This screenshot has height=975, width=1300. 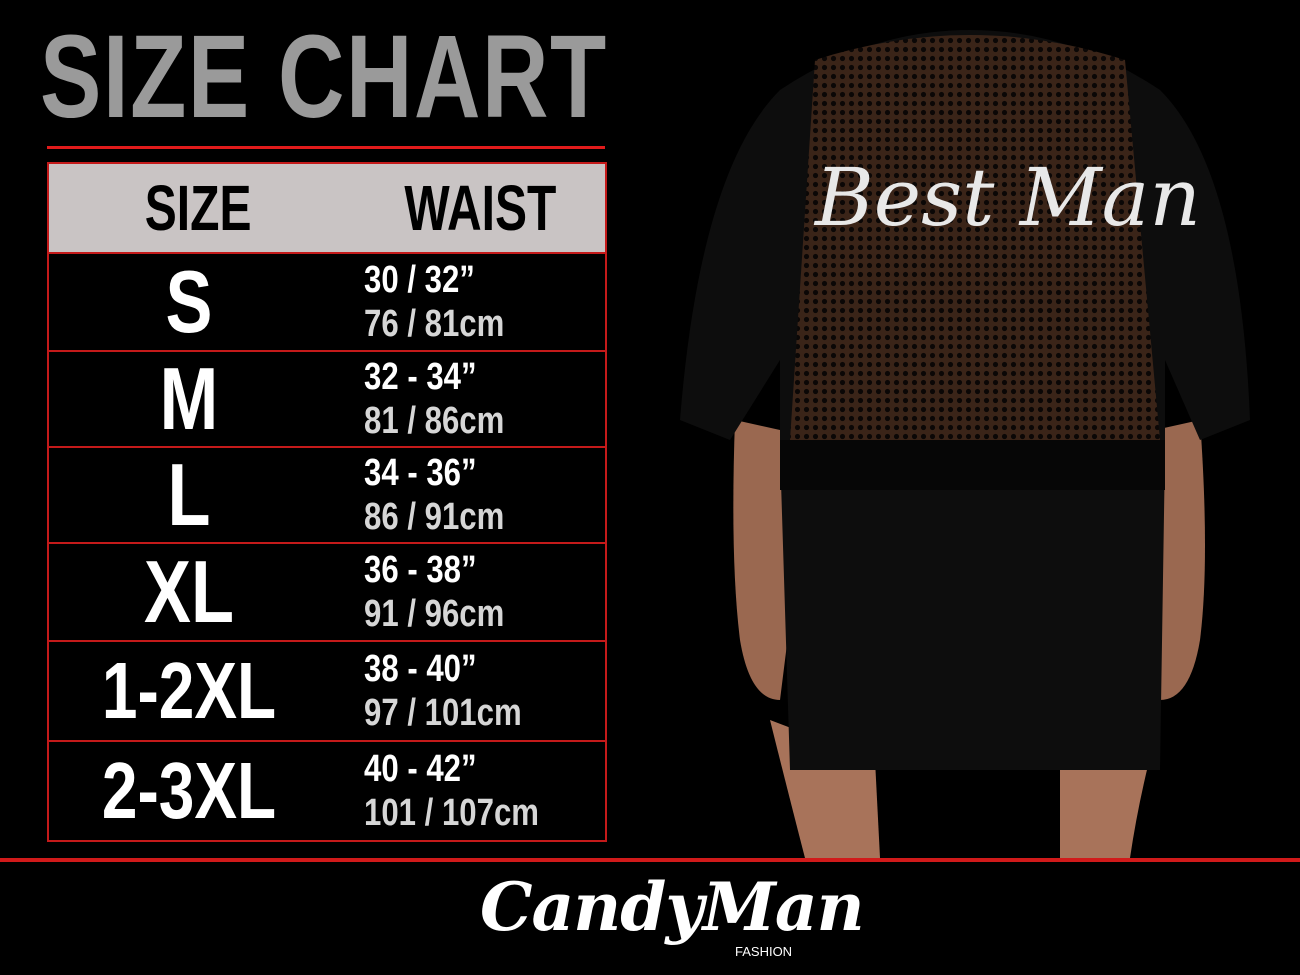 I want to click on brand-logo: CandyMan, so click(x=672, y=907).